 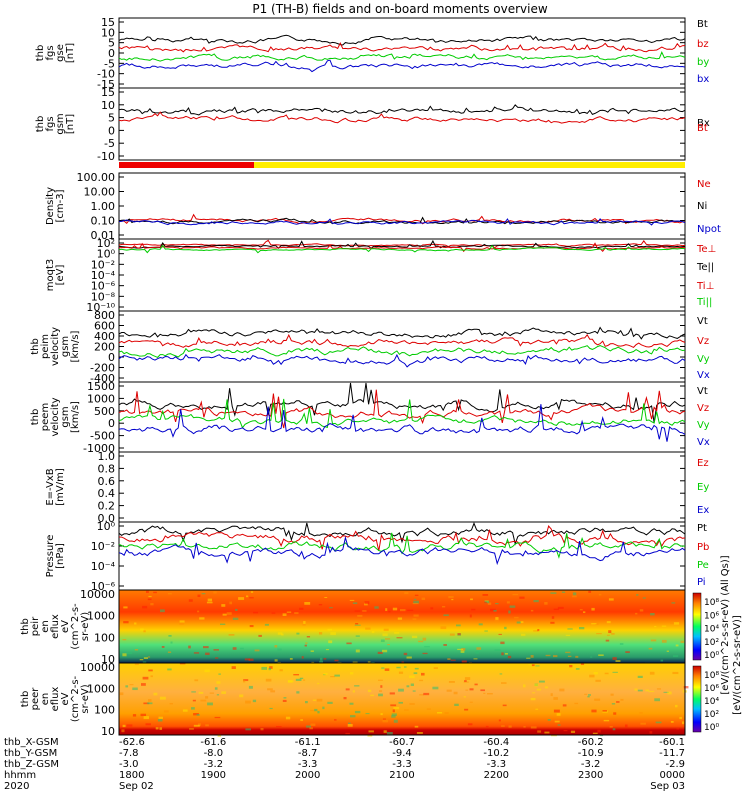 I want to click on xaxis-value: 1900, so click(x=213, y=775).